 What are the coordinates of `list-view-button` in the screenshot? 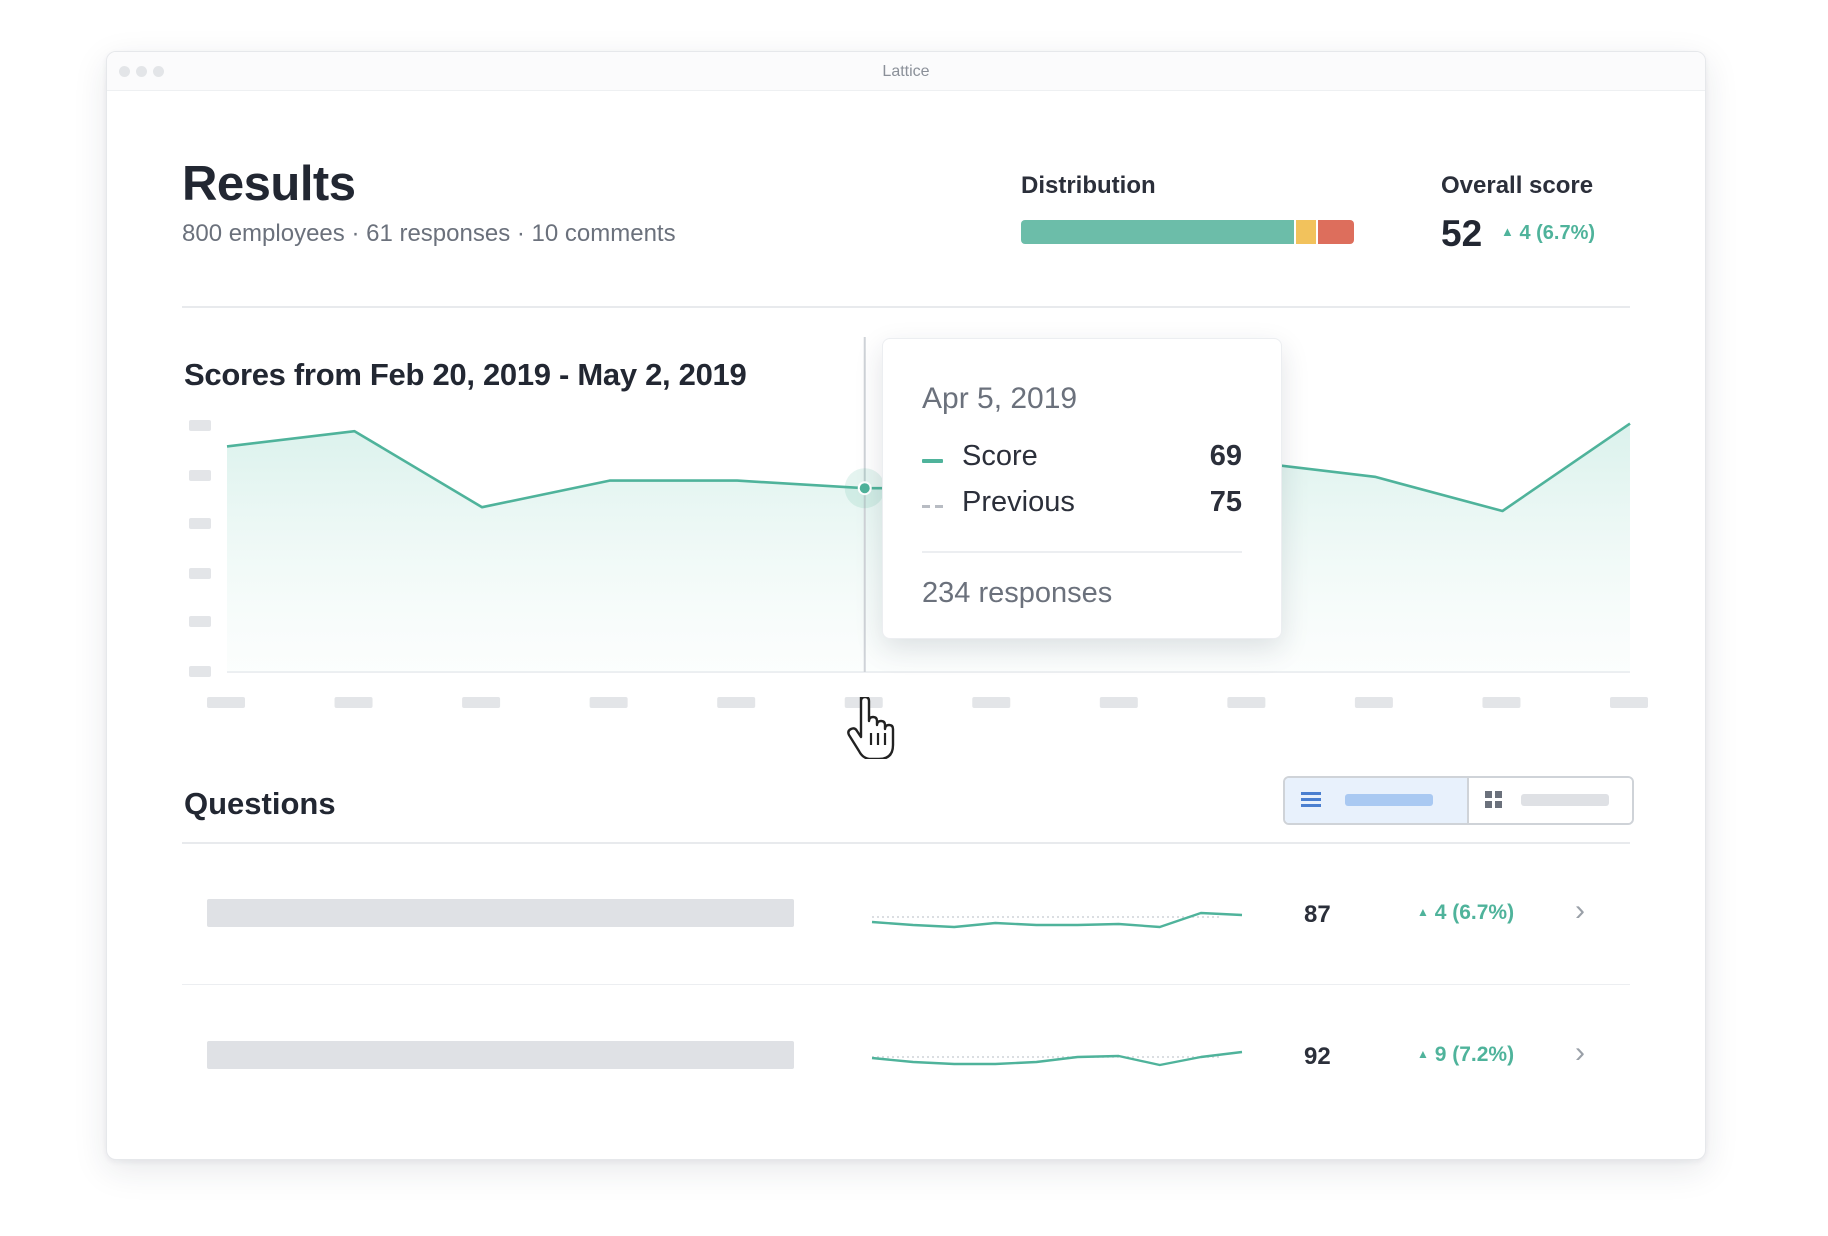 It's located at (1377, 800).